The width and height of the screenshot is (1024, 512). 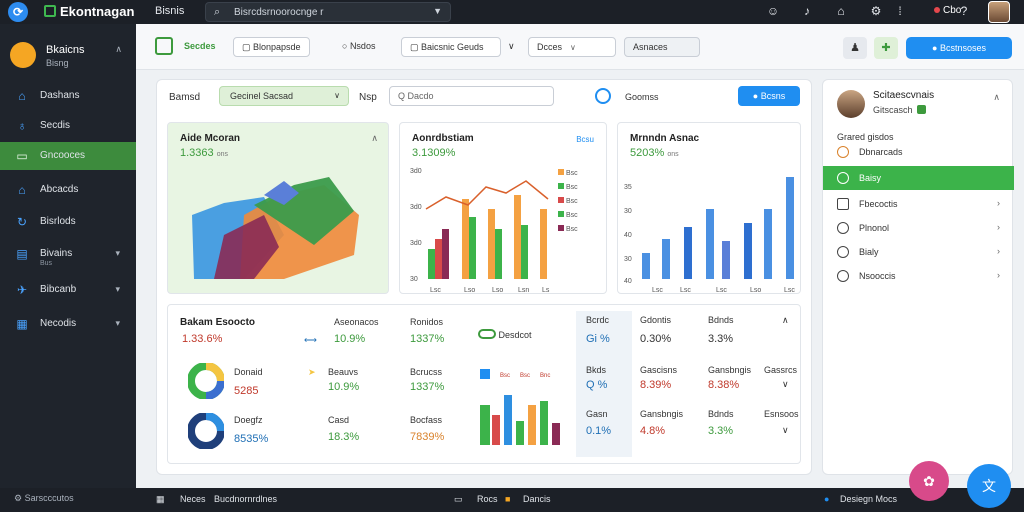 What do you see at coordinates (68, 290) in the screenshot?
I see `sidebar-item-bibcanb: ✈ Bibcanb ▾` at bounding box center [68, 290].